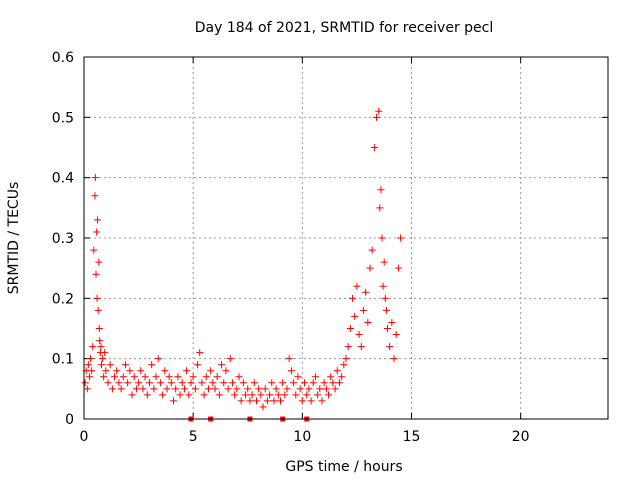 This screenshot has height=480, width=640. Describe the element at coordinates (69, 420) in the screenshot. I see `y-tick-label: 0` at that location.